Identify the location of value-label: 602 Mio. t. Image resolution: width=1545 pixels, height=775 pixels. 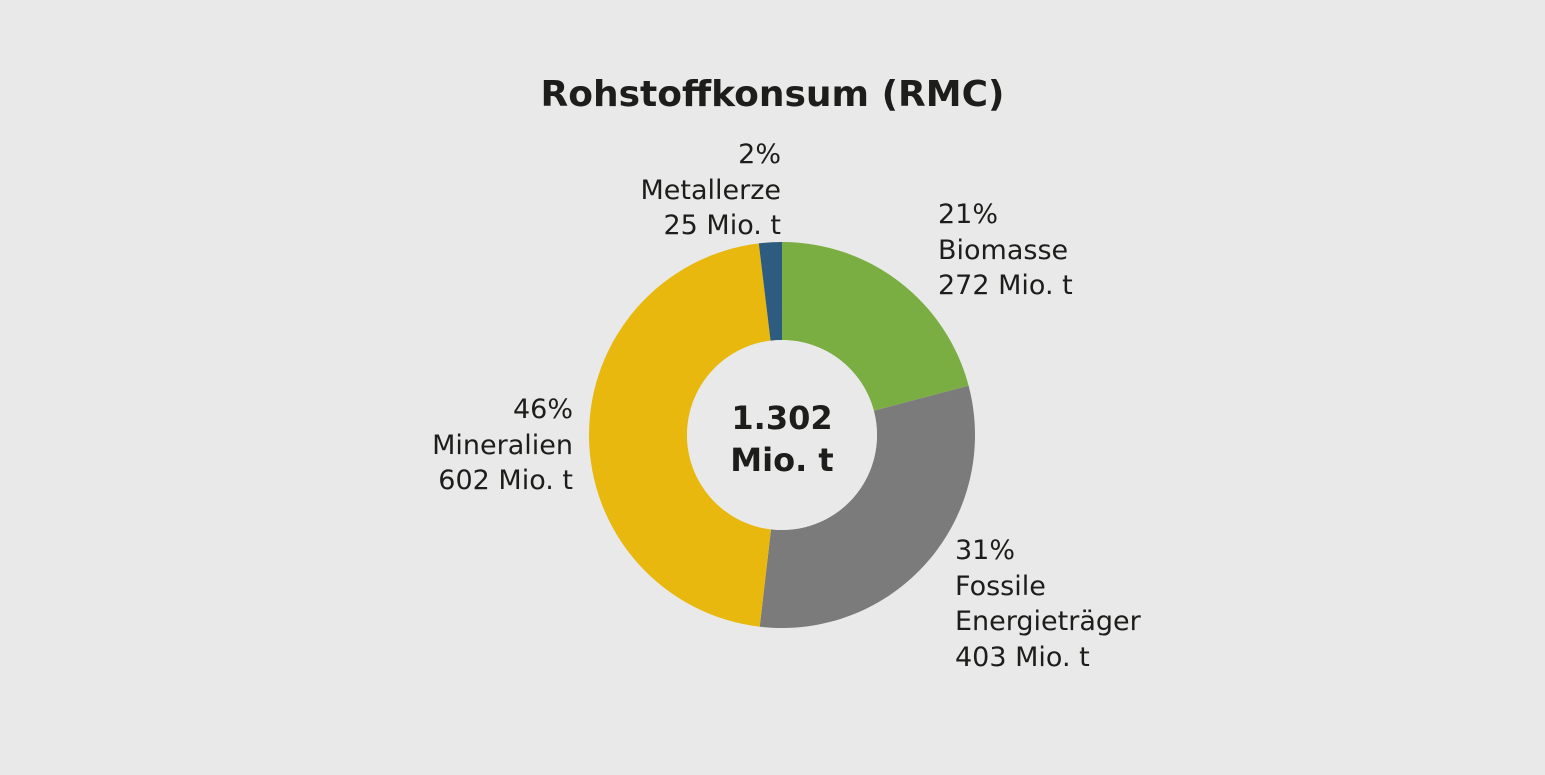
(505, 480).